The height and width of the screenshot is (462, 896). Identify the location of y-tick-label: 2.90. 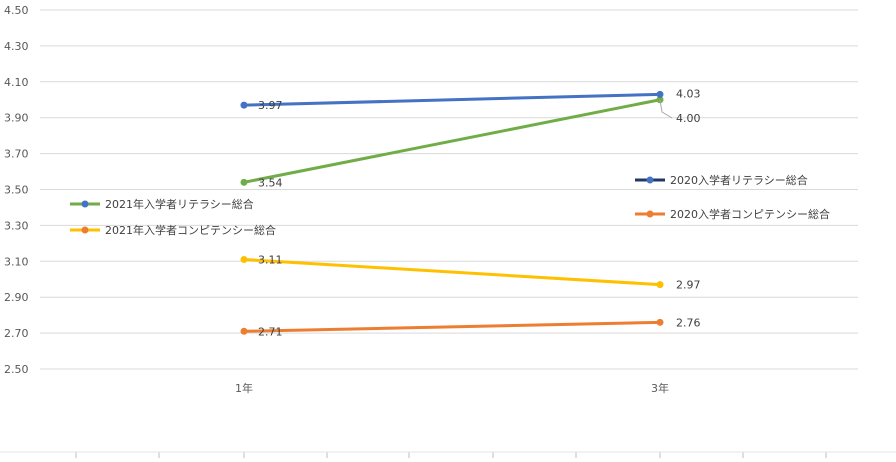
(16, 297).